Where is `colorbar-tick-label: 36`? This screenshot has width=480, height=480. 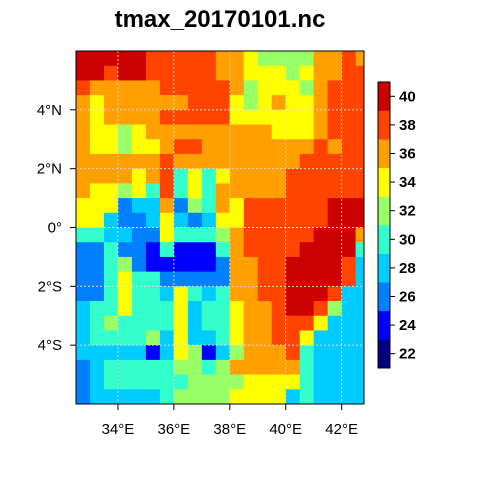
colorbar-tick-label: 36 is located at coordinates (407, 154).